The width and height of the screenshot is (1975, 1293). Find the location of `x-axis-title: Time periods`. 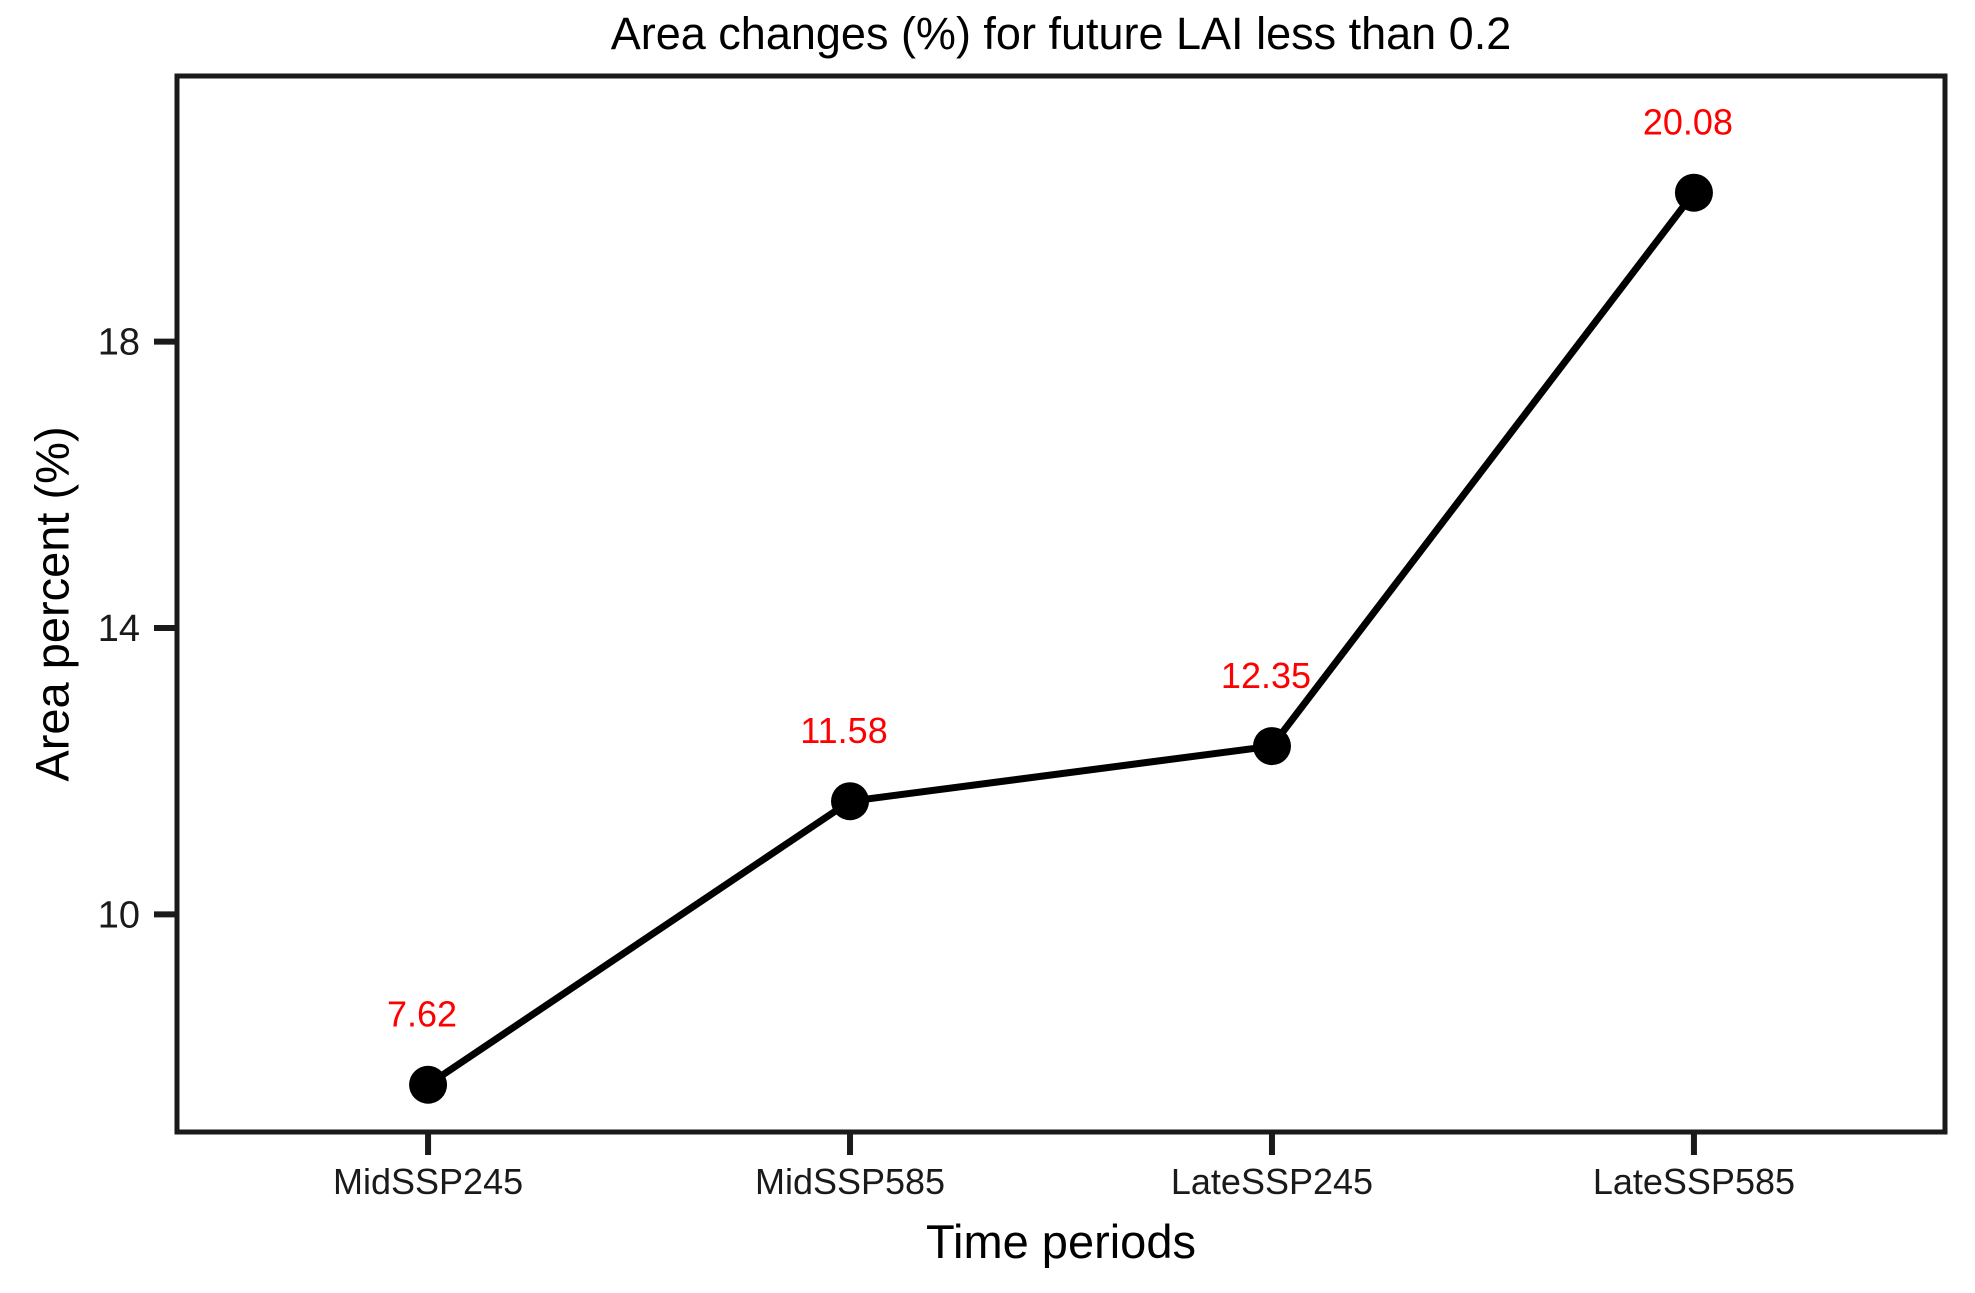

x-axis-title: Time periods is located at coordinates (1061, 1241).